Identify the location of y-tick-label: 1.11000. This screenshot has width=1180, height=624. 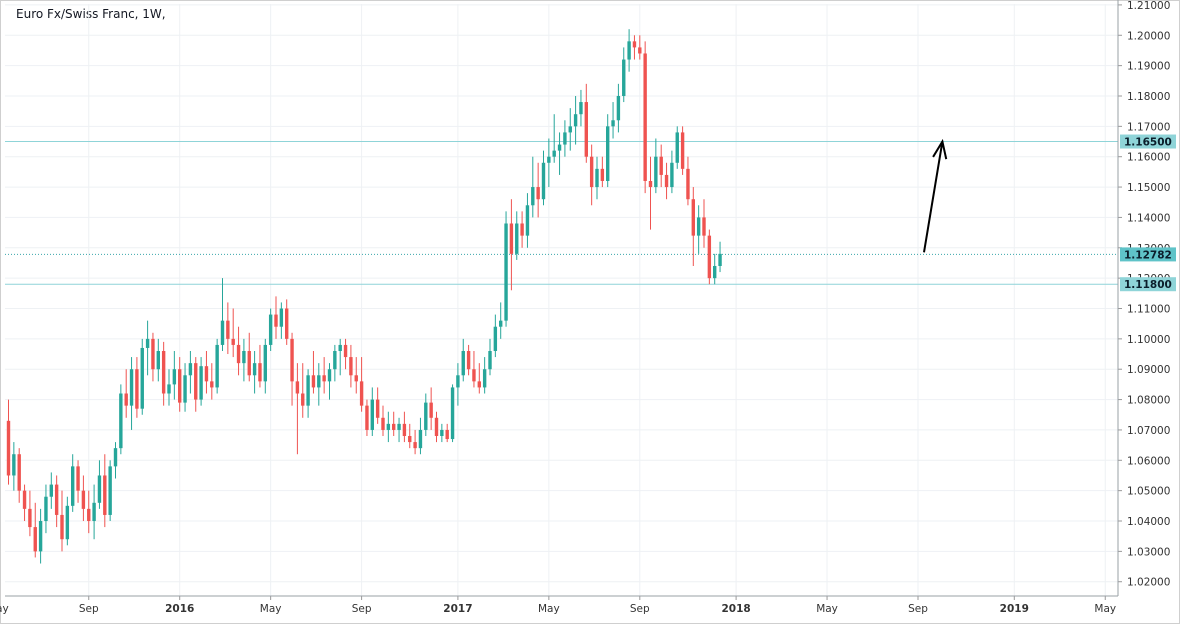
(1148, 310).